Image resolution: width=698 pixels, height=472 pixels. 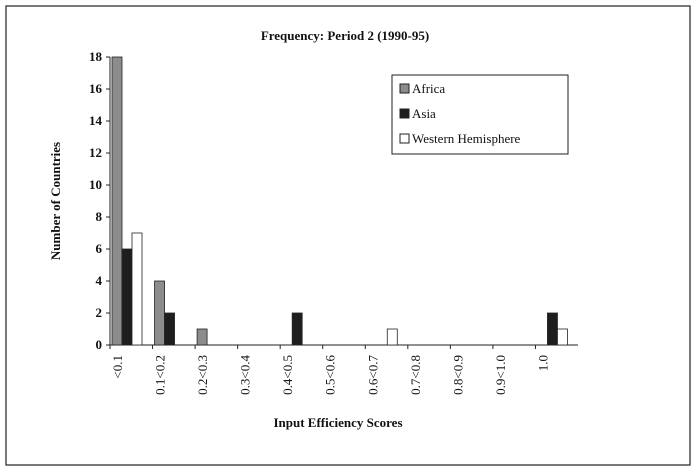 What do you see at coordinates (99, 248) in the screenshot?
I see `y-tick-label: 6` at bounding box center [99, 248].